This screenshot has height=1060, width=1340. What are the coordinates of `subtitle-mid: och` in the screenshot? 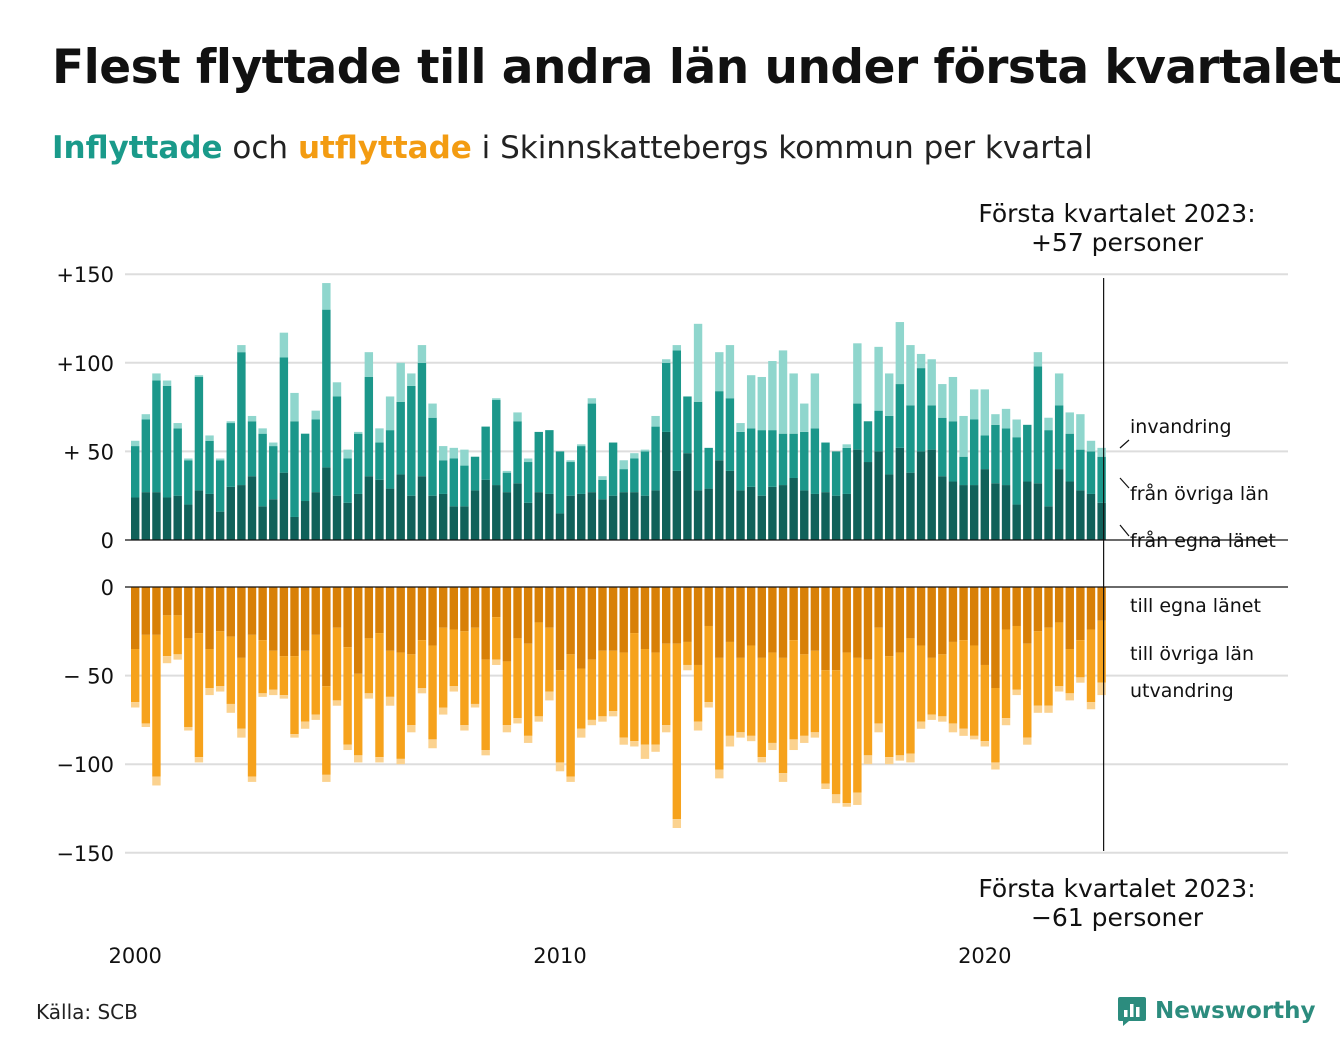 It's located at (260, 148).